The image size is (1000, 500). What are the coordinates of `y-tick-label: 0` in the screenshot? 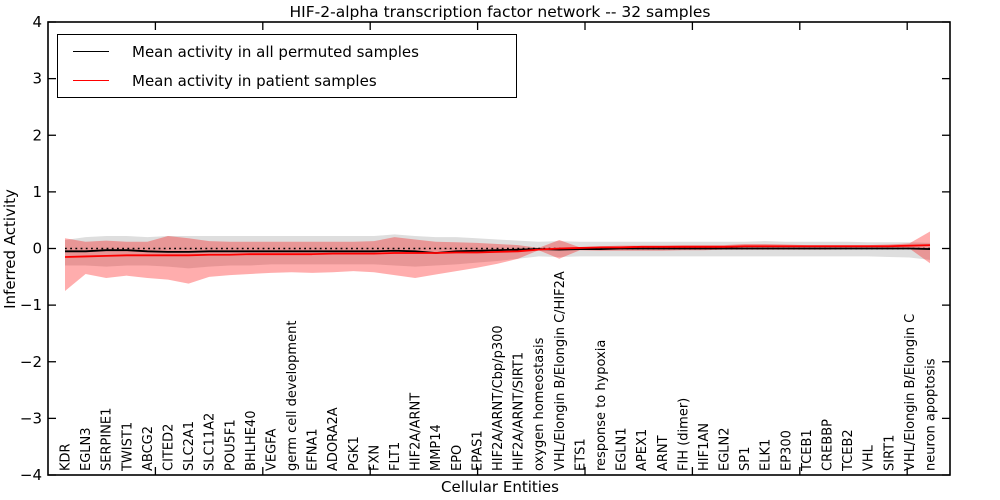 It's located at (37, 249).